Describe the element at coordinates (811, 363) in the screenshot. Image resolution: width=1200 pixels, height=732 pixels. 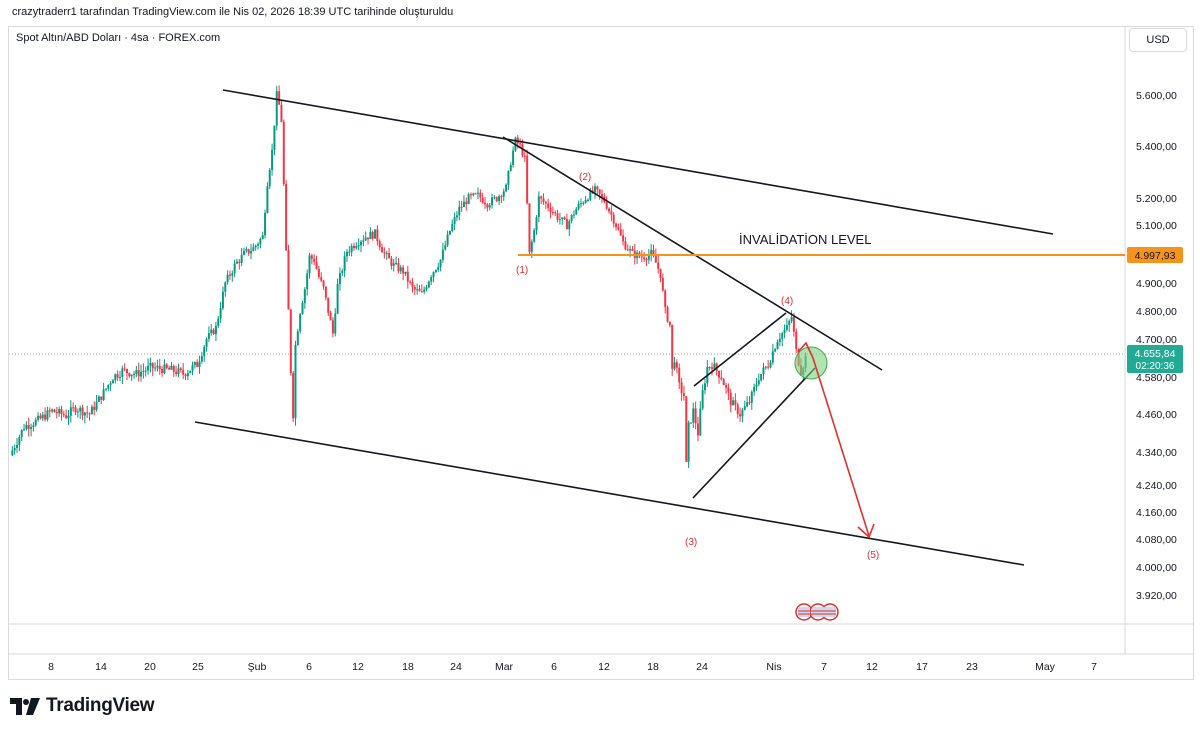
I see `target-zone-circle` at that location.